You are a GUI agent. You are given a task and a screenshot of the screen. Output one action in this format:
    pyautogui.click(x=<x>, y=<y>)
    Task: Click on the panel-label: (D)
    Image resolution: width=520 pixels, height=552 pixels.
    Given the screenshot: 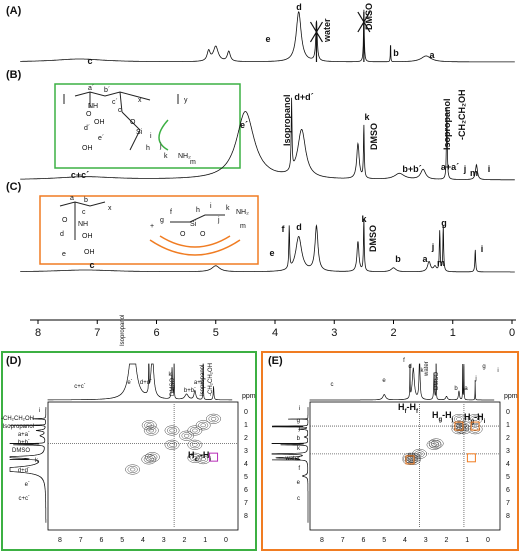 What is the action you would take?
    pyautogui.click(x=14, y=361)
    